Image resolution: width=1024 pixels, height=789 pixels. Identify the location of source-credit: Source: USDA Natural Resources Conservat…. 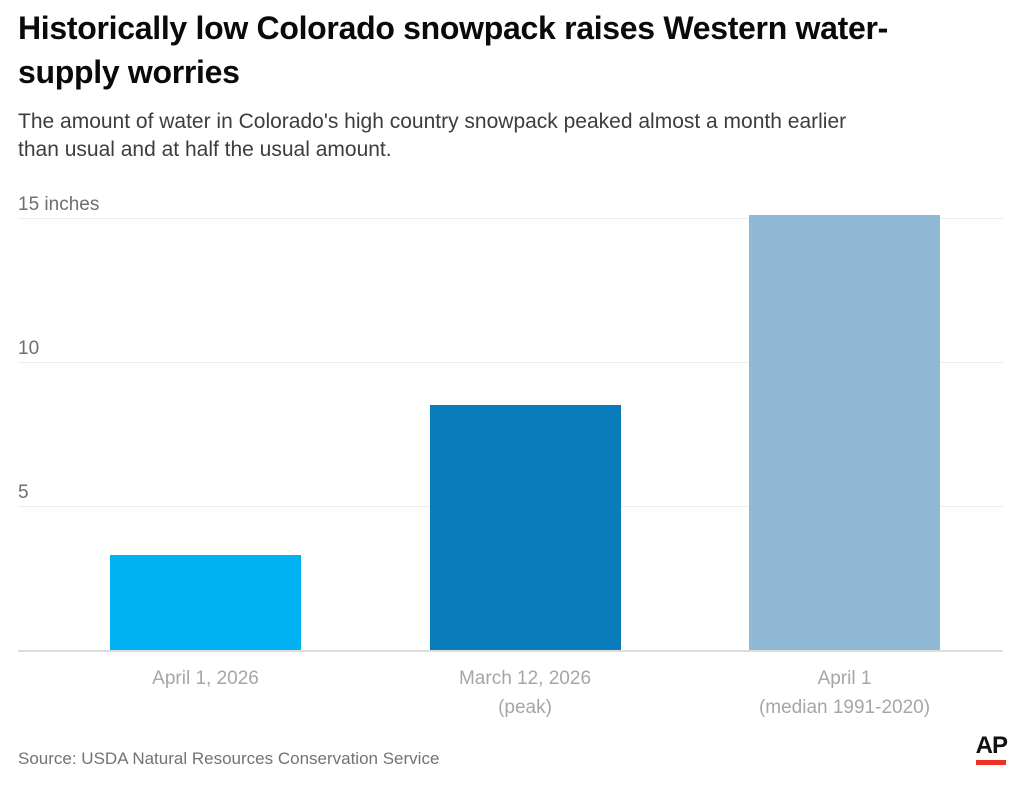
(229, 758).